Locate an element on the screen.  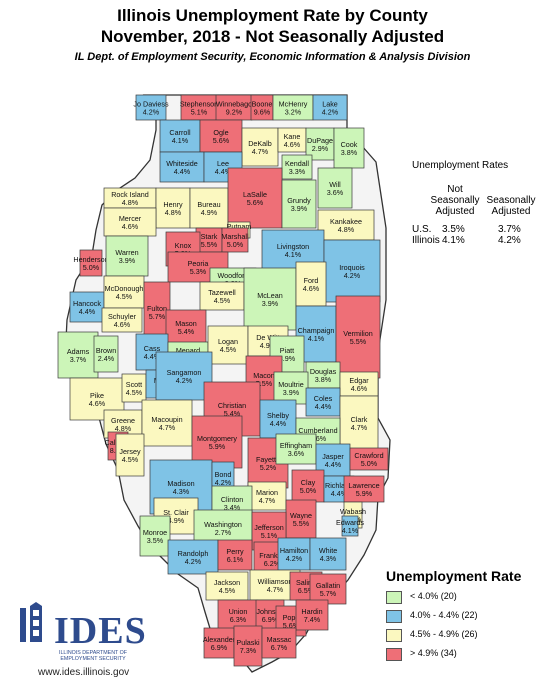
county-name: Jo Daviess is located at coordinates (151, 104).